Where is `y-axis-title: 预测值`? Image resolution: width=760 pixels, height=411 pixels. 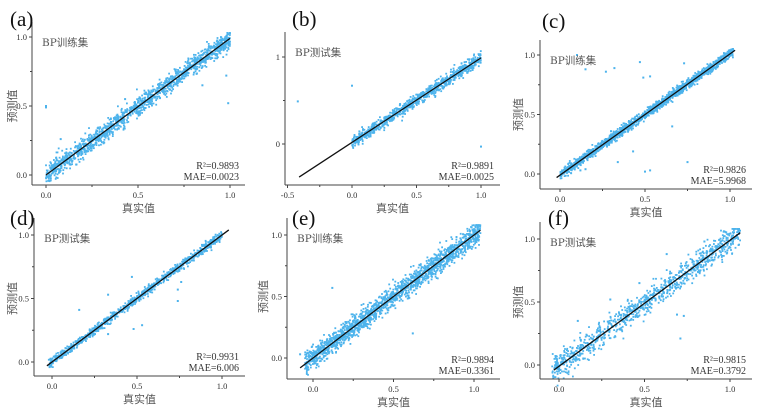 y-axis-title: 预测值 is located at coordinates (12, 106).